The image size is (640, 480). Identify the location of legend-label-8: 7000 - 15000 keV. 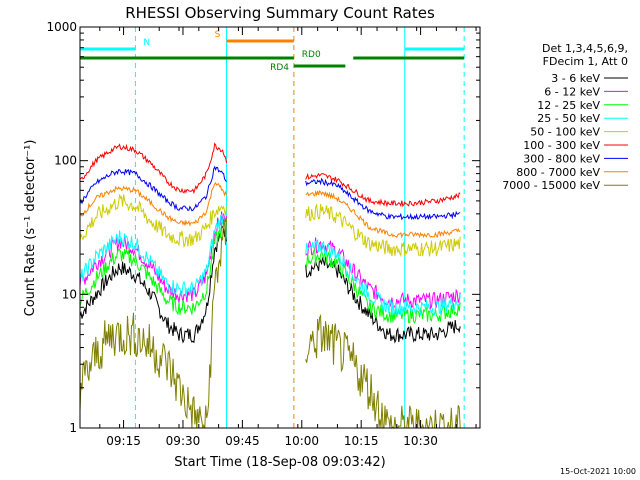
(551, 185).